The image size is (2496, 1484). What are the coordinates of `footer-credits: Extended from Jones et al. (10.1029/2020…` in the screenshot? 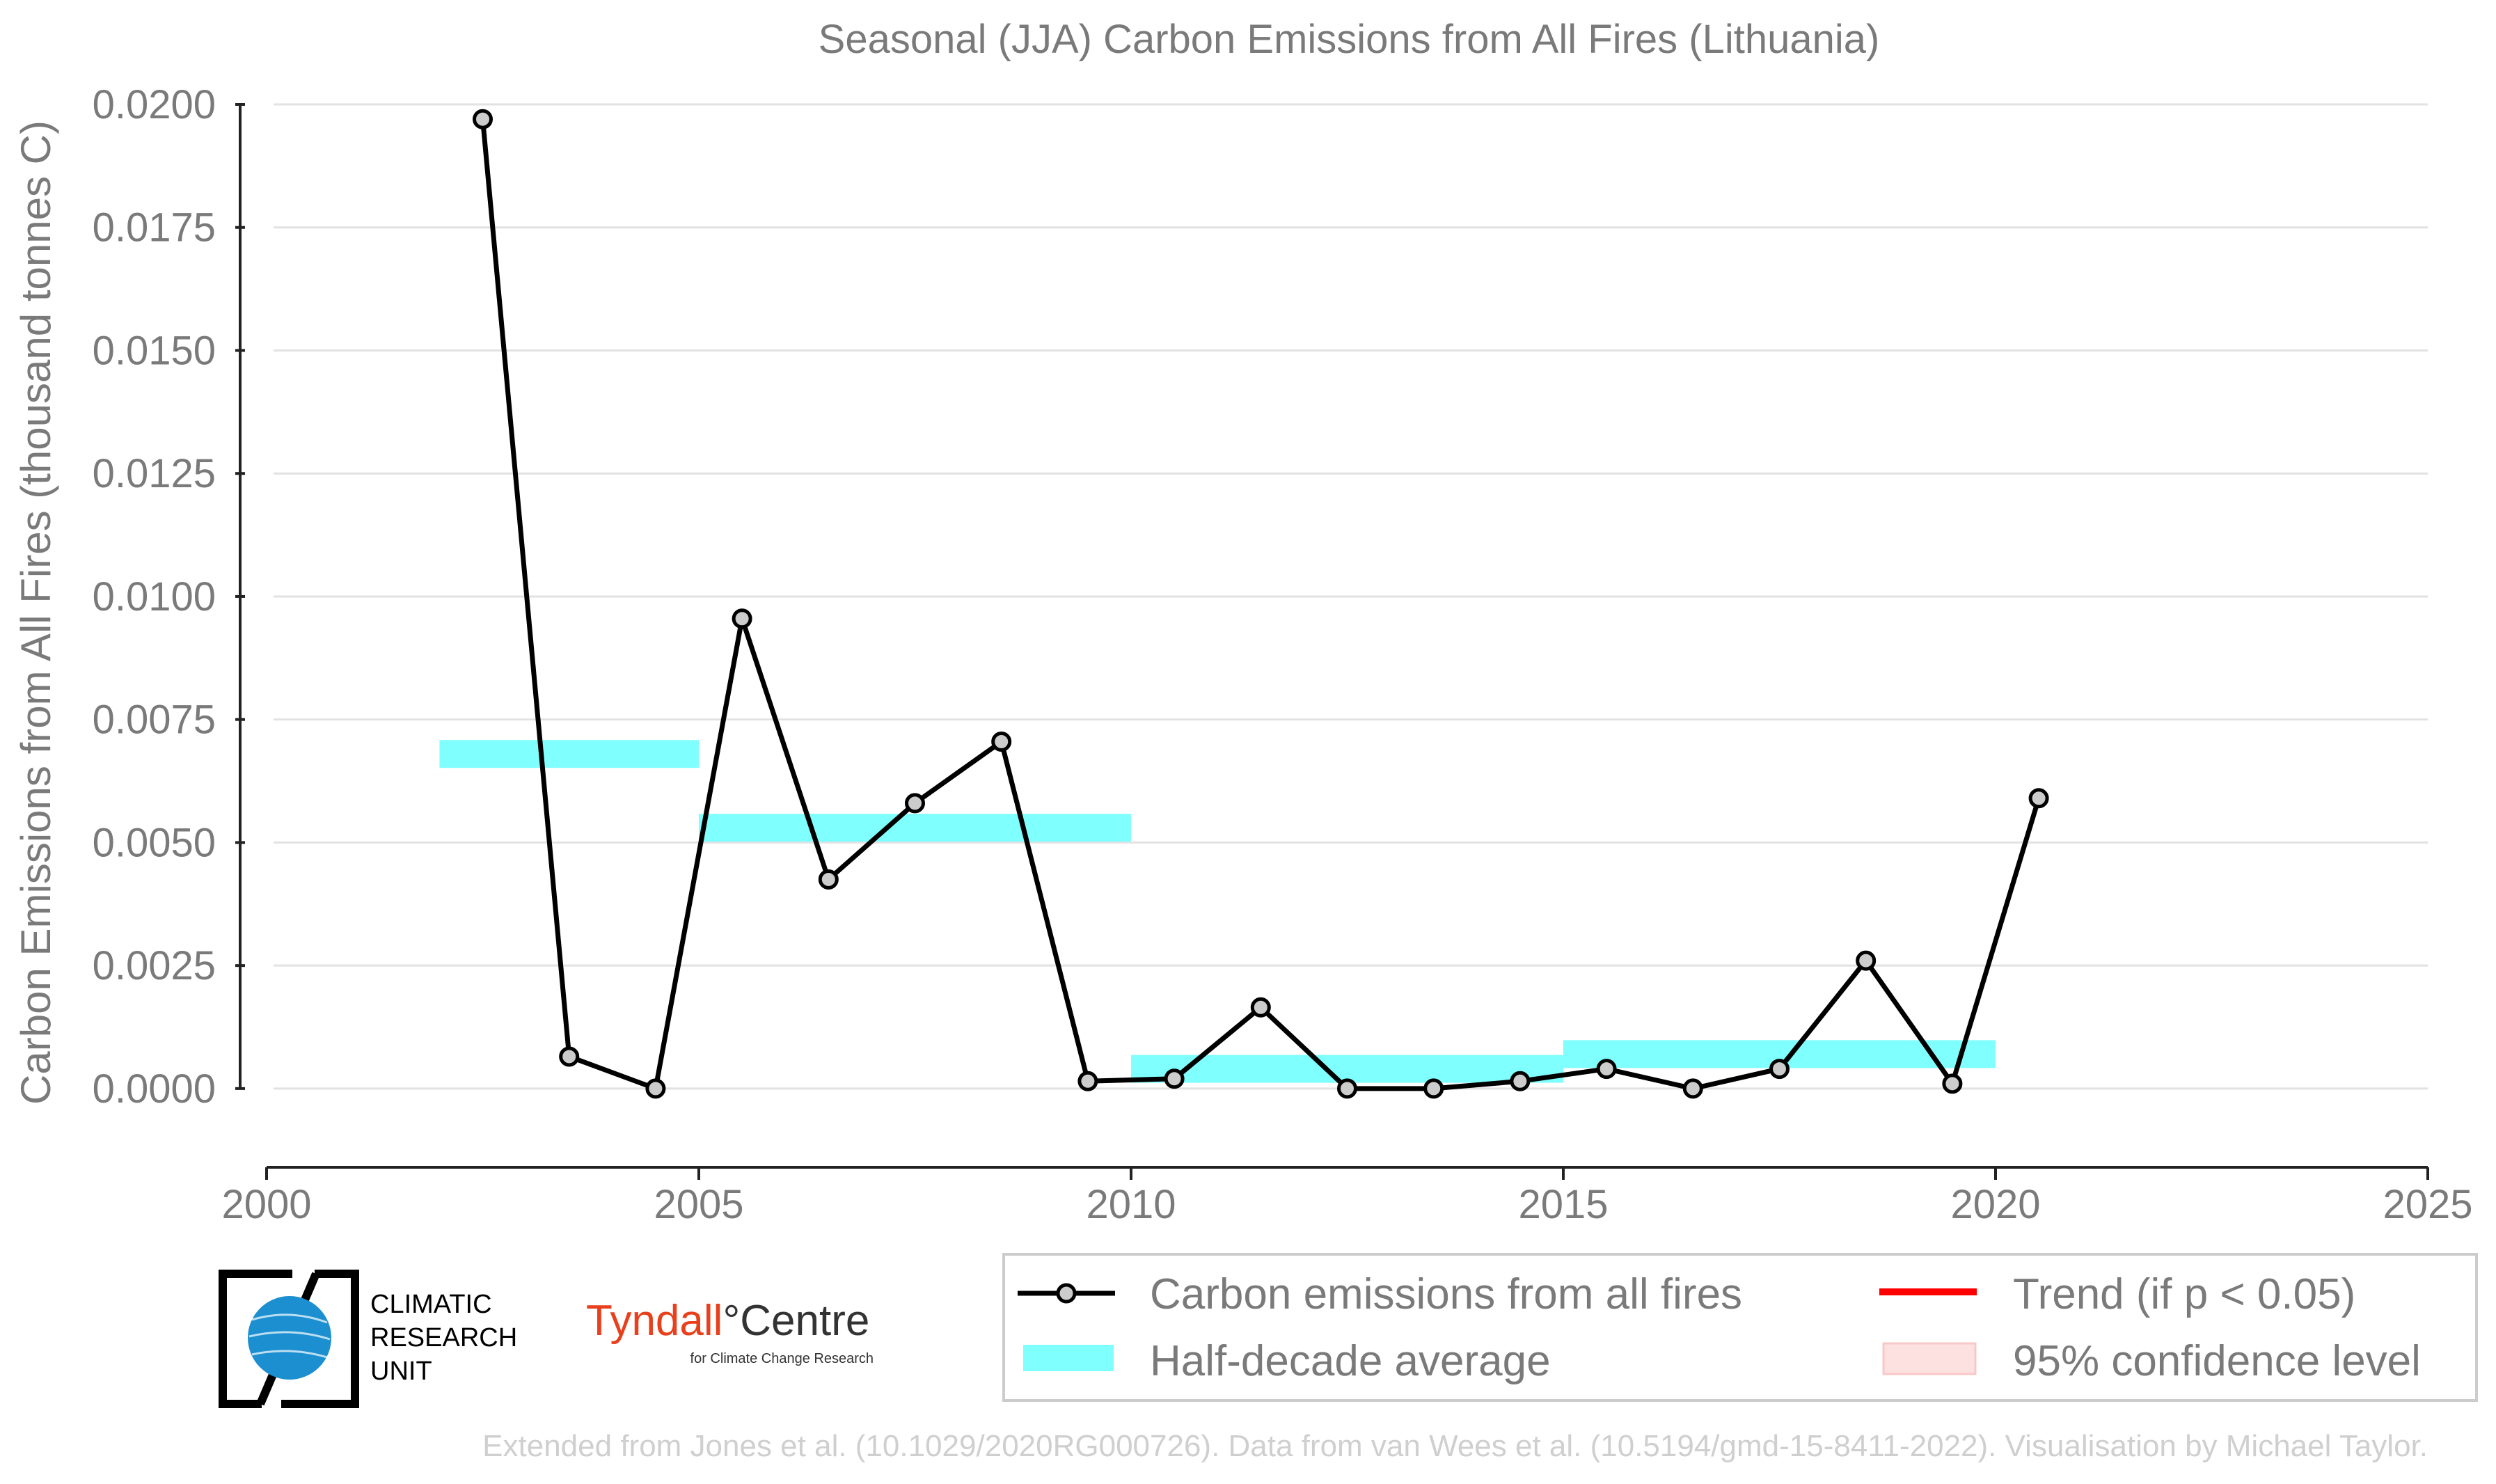 It's located at (1455, 1446).